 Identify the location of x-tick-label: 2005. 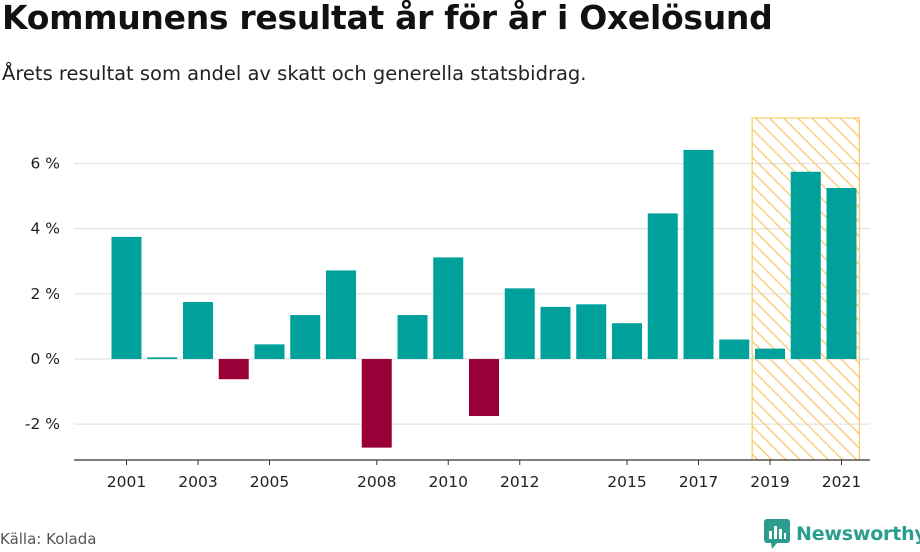
(269, 482).